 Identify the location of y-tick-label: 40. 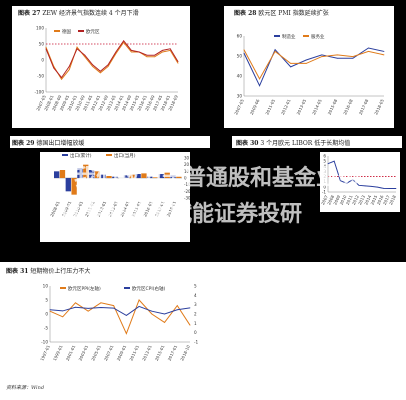
(240, 76).